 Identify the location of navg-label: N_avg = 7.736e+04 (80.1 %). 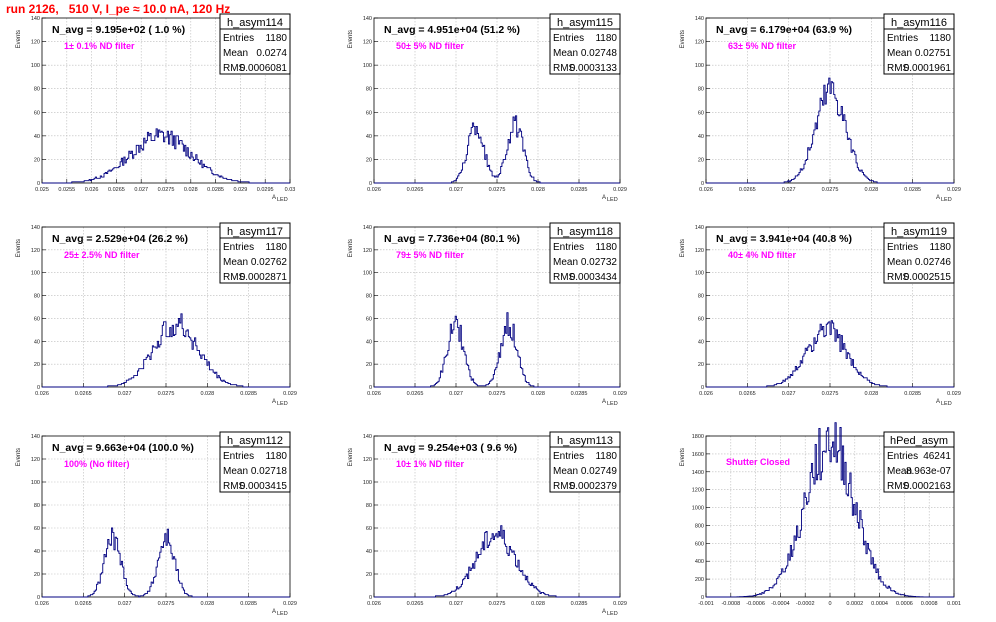
(452, 239).